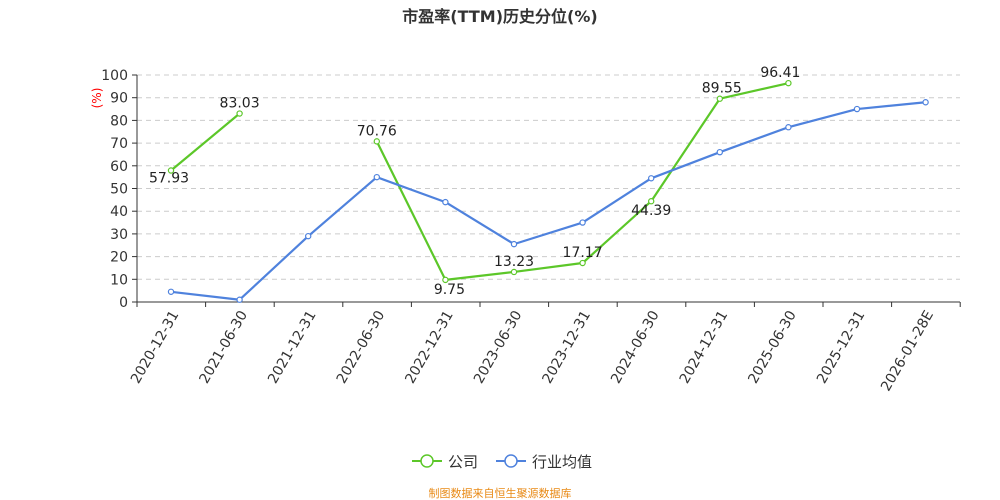  What do you see at coordinates (463, 462) in the screenshot?
I see `legend-label: 公司` at bounding box center [463, 462].